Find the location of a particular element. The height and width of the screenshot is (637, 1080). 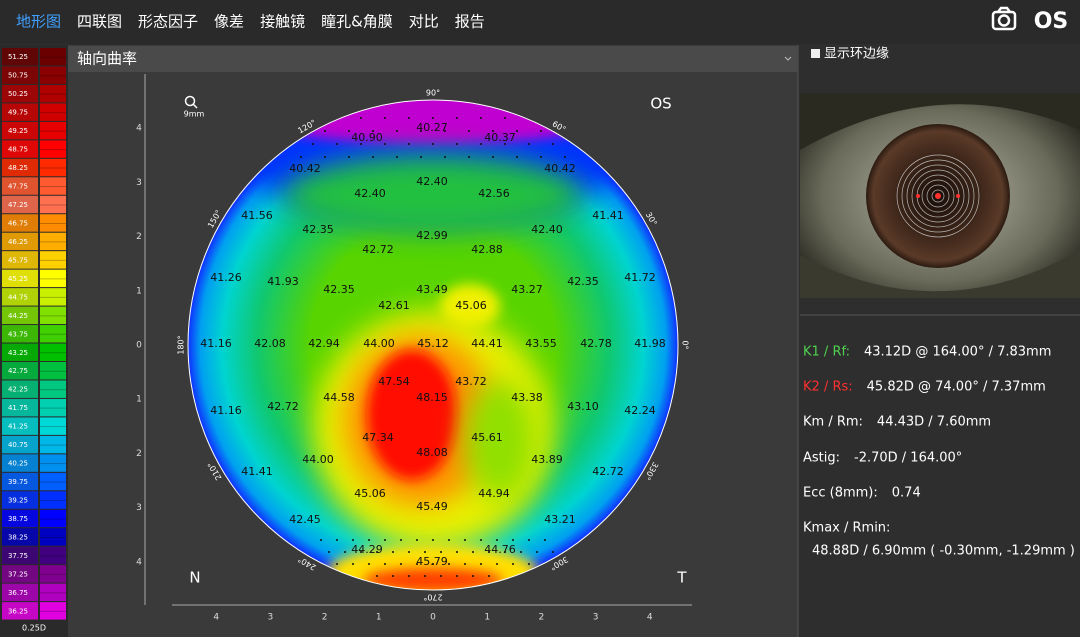

scale-label: 49.75 is located at coordinates (18, 113).